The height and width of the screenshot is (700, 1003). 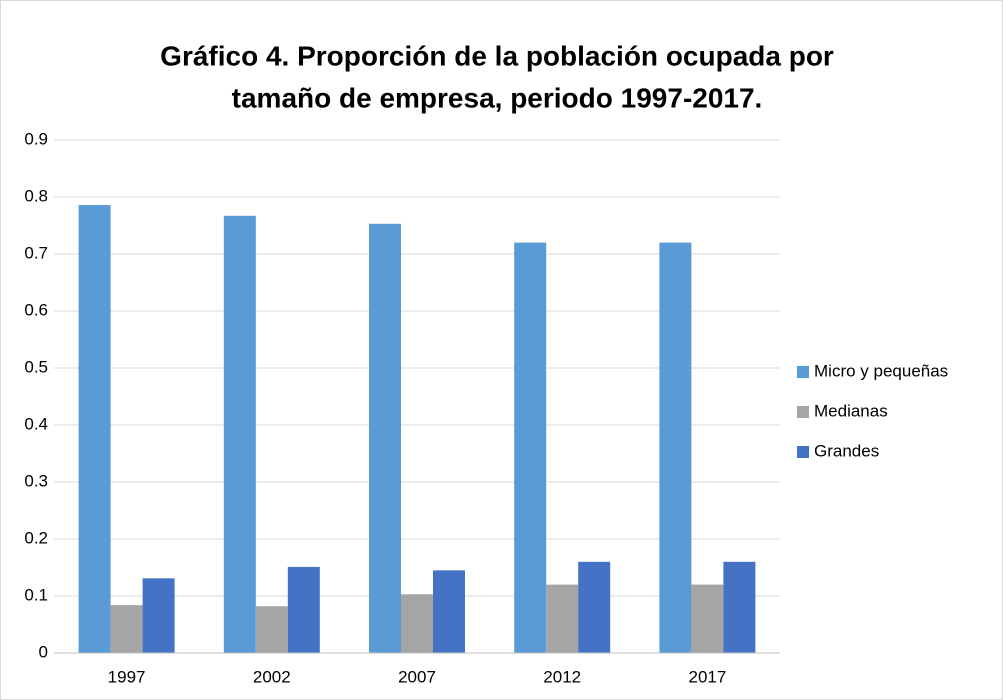 I want to click on y-tick-label: 0.7, so click(x=36, y=252).